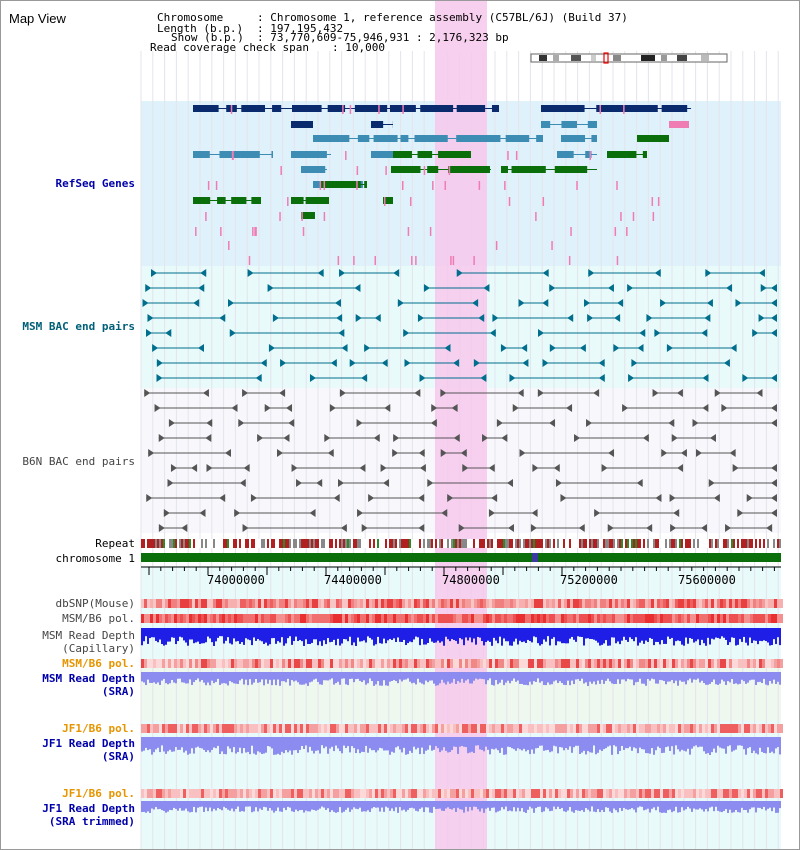  What do you see at coordinates (78, 326) in the screenshot?
I see `track-label-msm-bac: MSM BAC end pairs` at bounding box center [78, 326].